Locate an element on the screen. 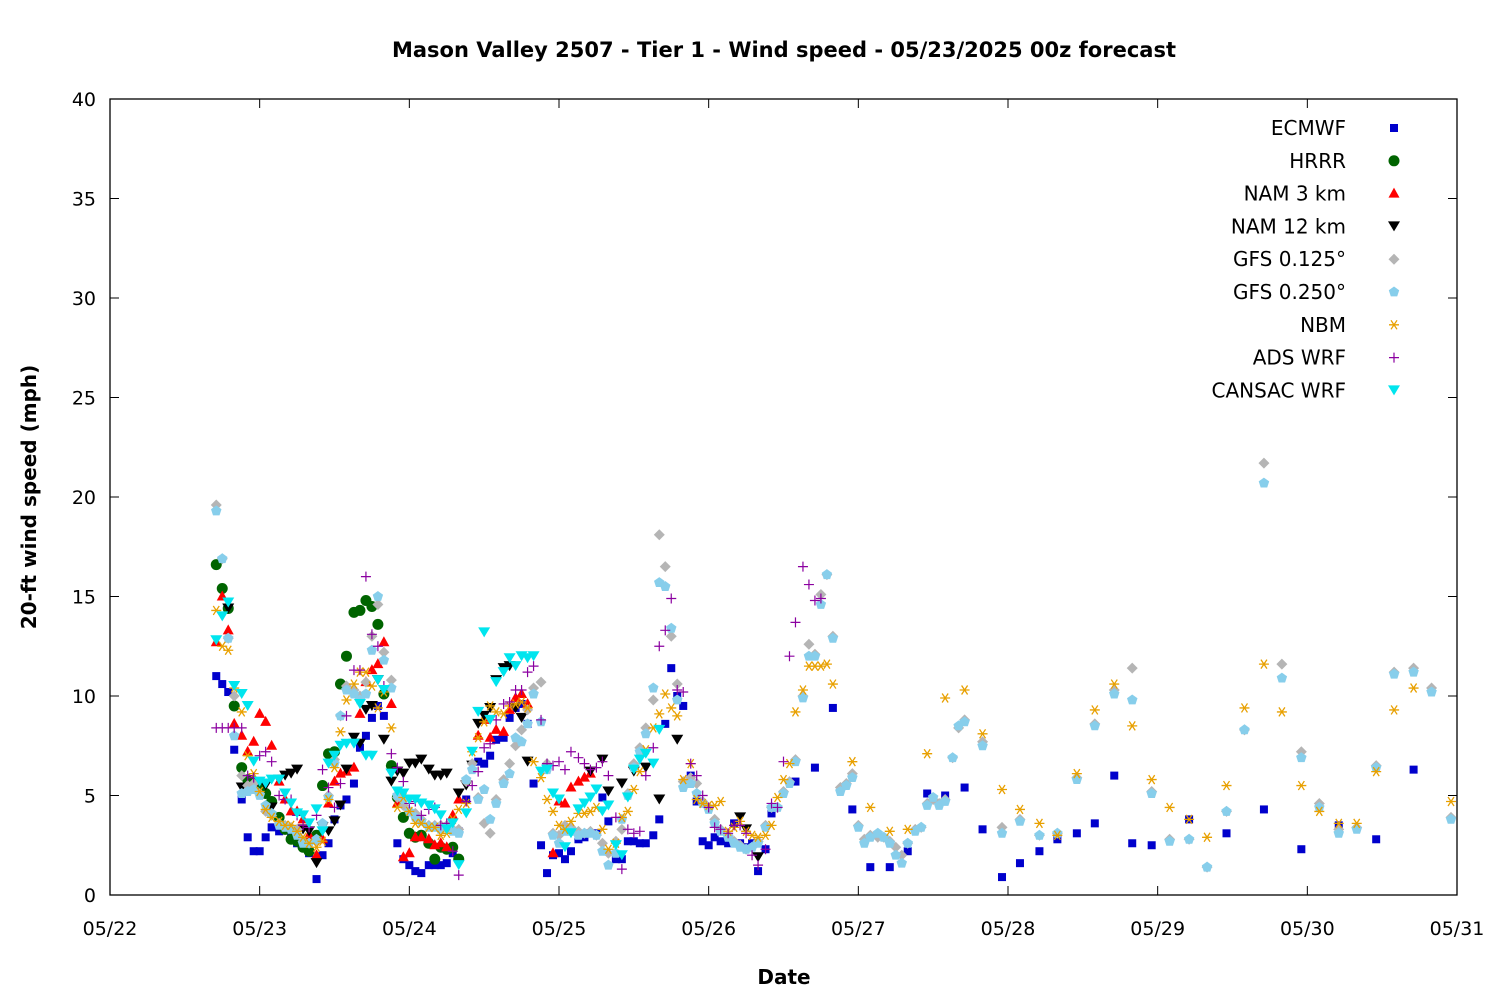 The image size is (1500, 1000). legend-label: HRRR is located at coordinates (1317, 161).